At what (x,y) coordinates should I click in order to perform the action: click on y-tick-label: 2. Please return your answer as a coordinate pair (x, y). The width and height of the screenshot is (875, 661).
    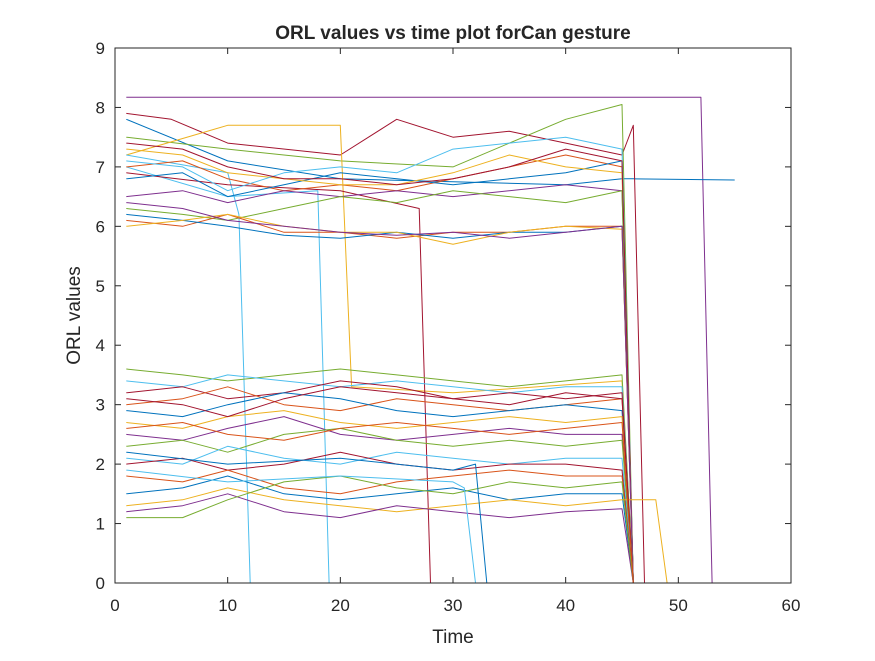
    Looking at the image, I should click on (100, 464).